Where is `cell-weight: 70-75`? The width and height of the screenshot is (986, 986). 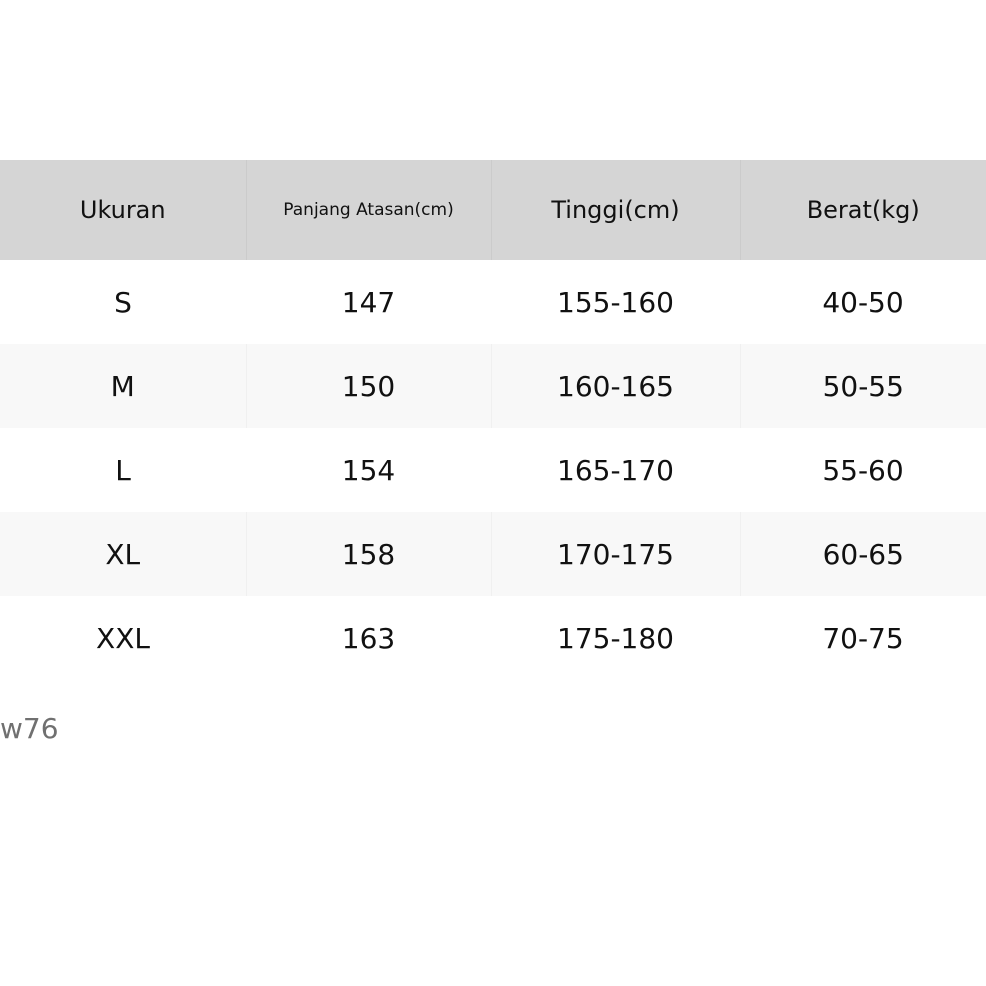
cell-weight: 70-75 is located at coordinates (863, 638).